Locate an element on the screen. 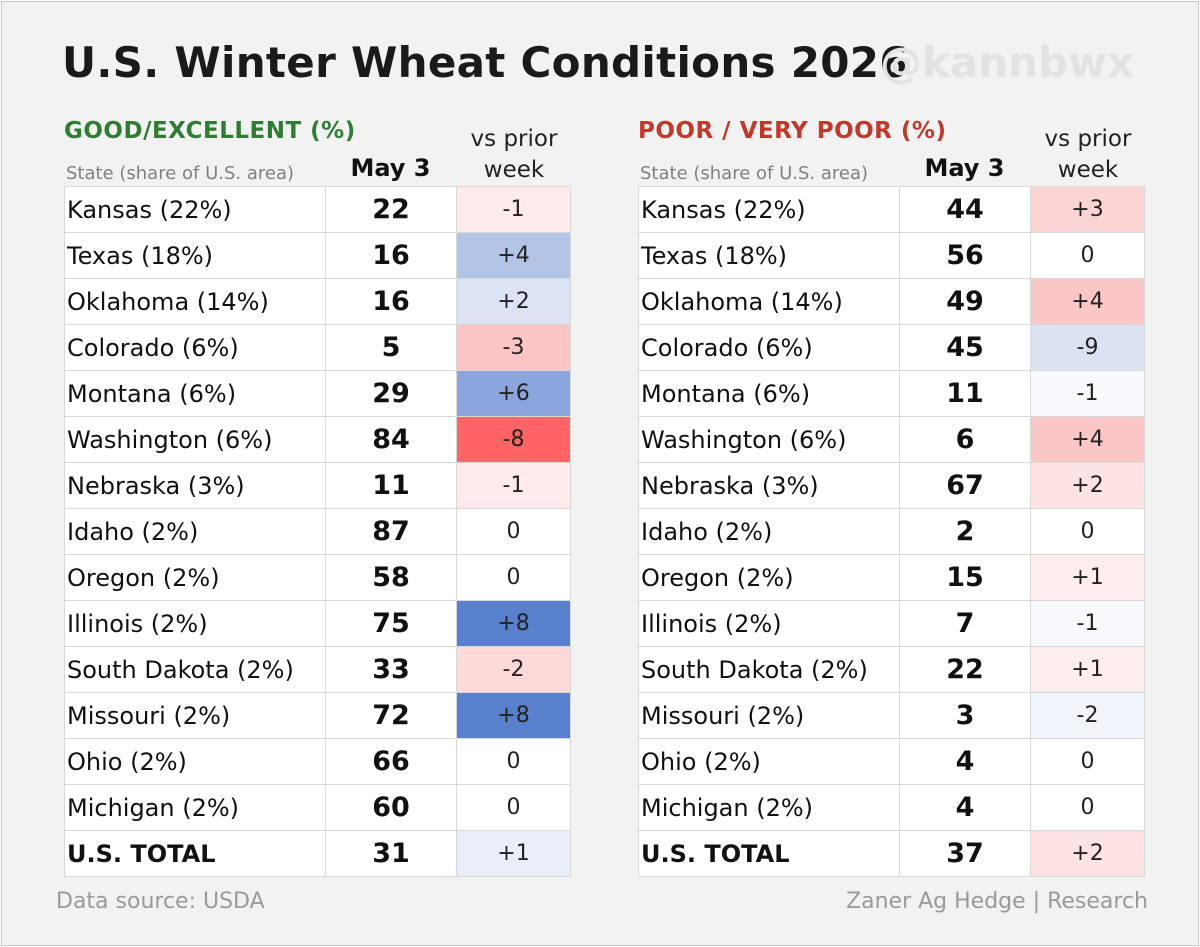 Image resolution: width=1200 pixels, height=947 pixels. state-column-header: State (share of U.S. area) is located at coordinates (180, 173).